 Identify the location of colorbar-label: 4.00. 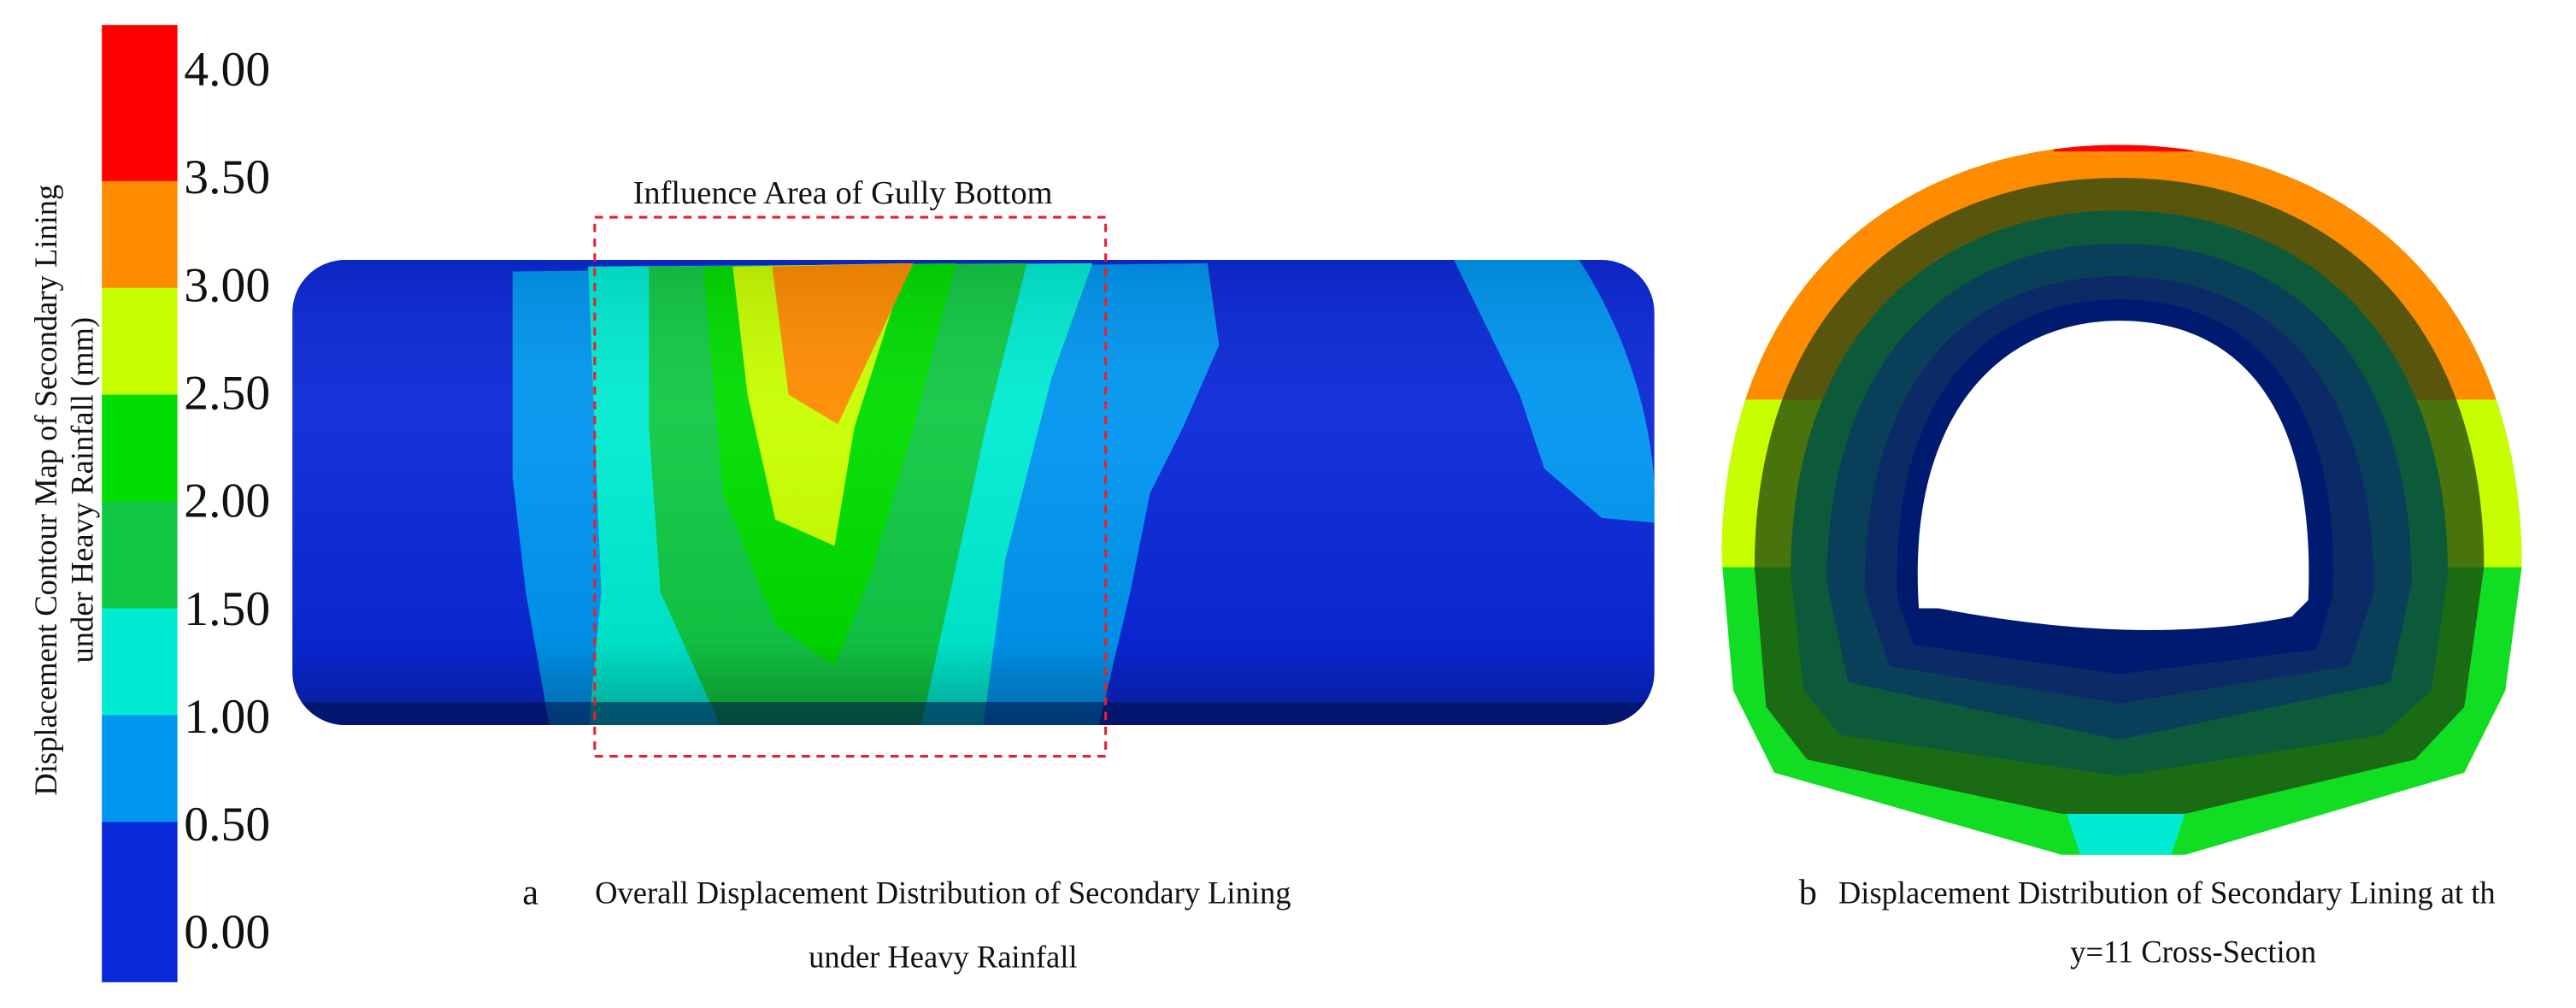
(227, 70).